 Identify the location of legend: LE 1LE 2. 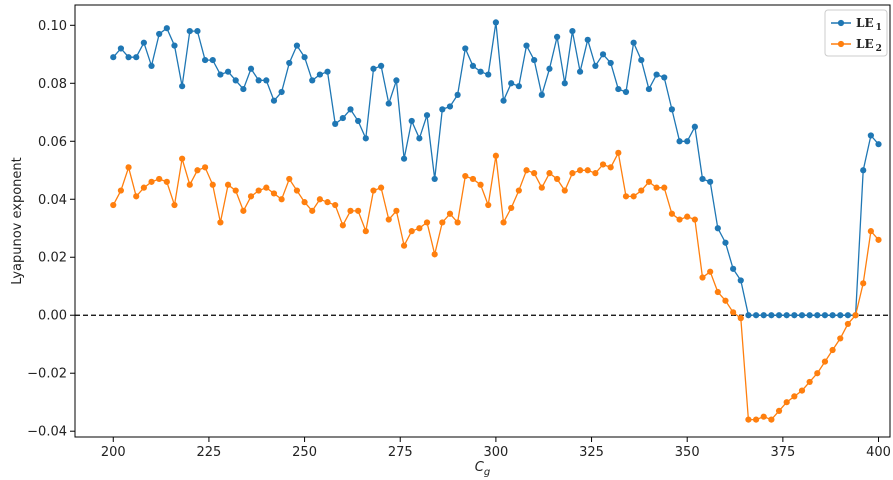
(856, 33).